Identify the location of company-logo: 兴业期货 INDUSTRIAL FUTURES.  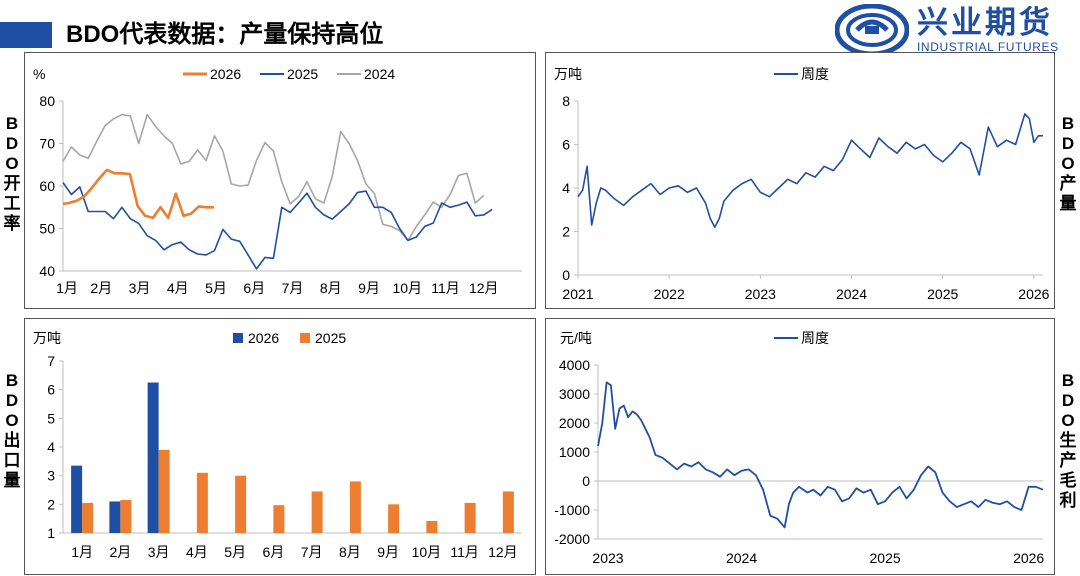
(954, 30).